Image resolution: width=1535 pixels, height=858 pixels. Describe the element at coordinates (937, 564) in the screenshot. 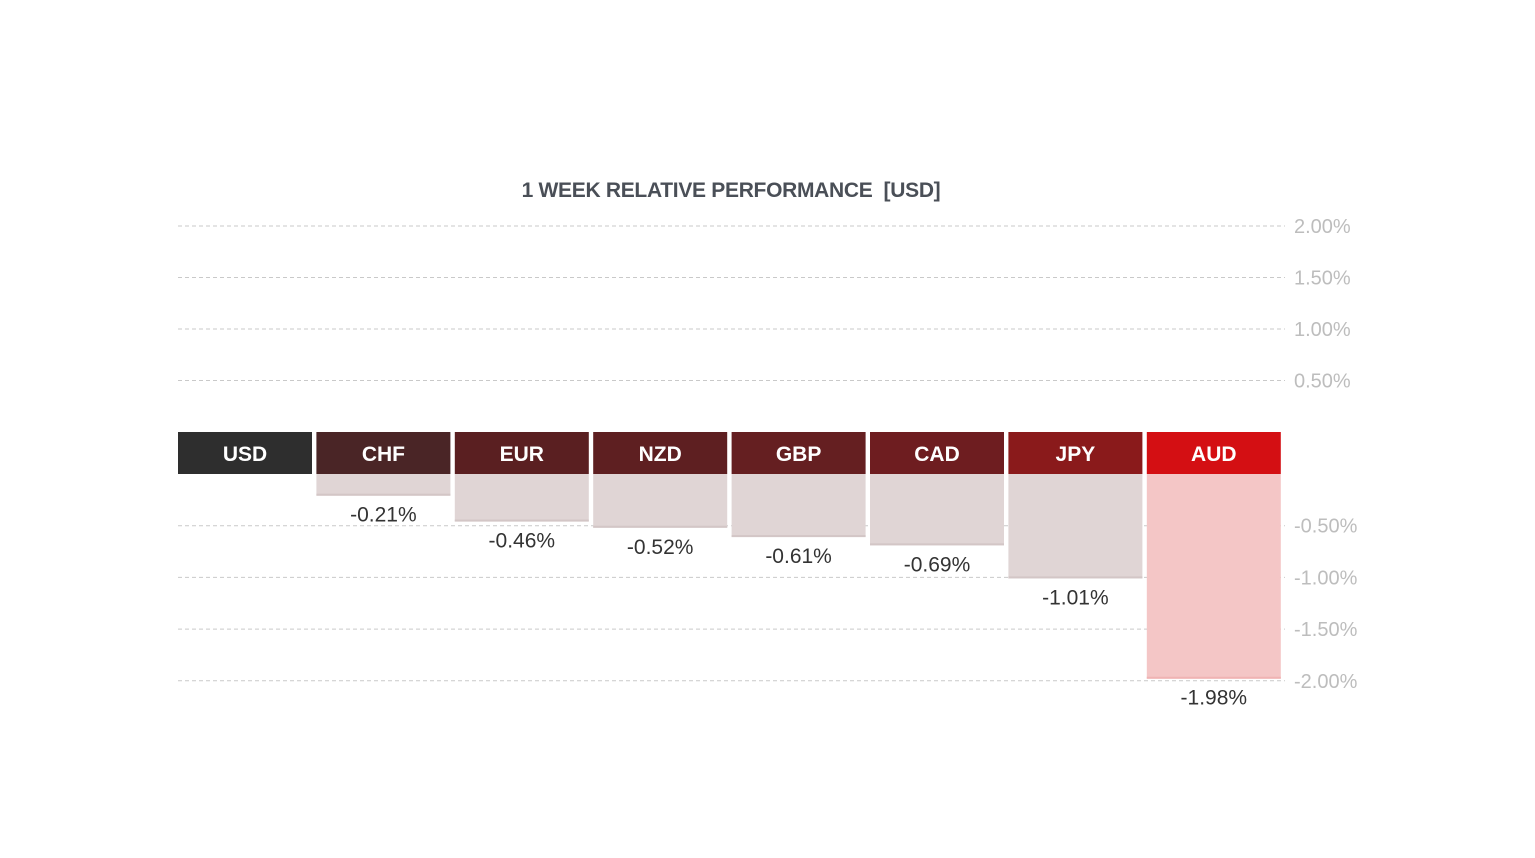

I see `value-label: -0.69%` at that location.